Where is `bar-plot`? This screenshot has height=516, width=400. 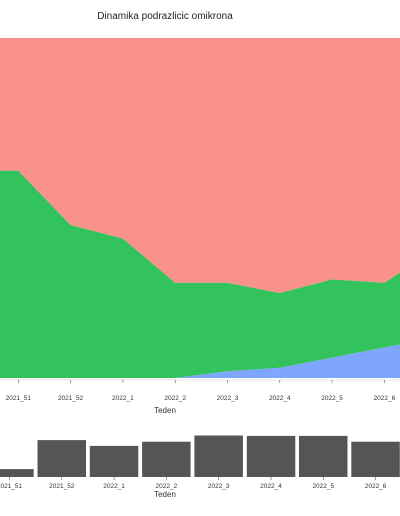
bar-plot is located at coordinates (200, 456).